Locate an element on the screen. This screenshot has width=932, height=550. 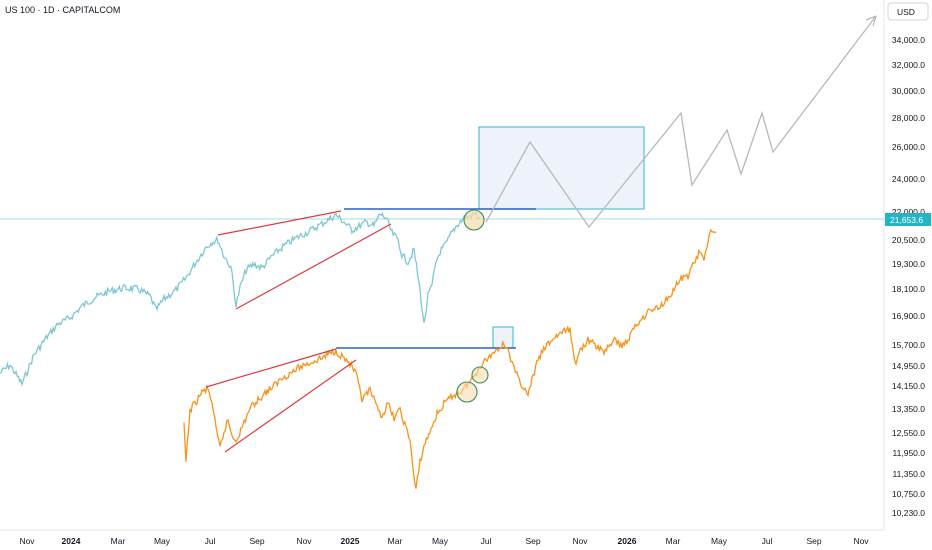
y-tick-label: 12,550.0 is located at coordinates (908, 433).